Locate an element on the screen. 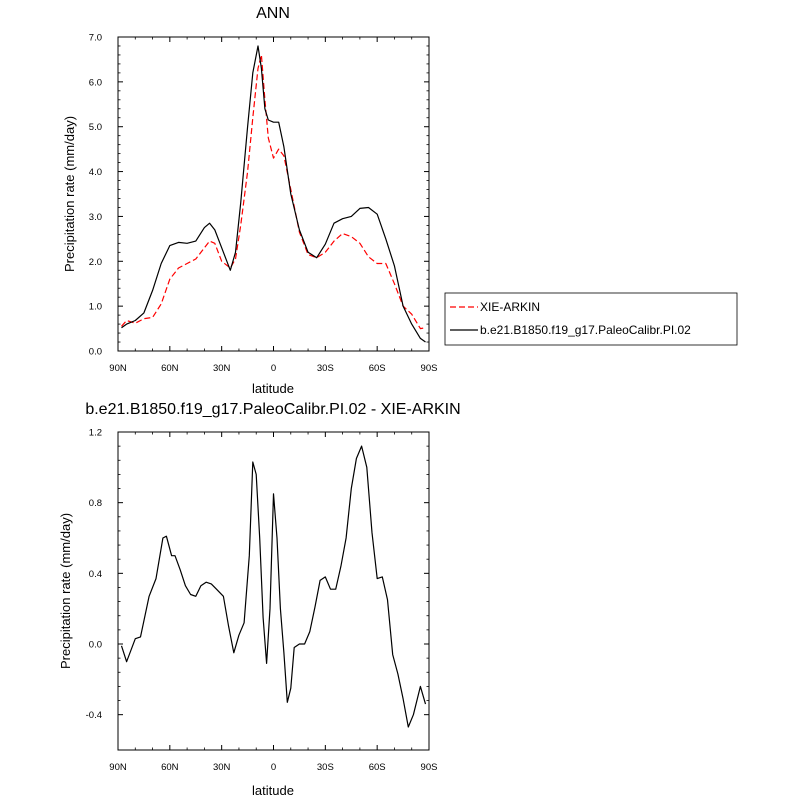 The image size is (800, 800). bottom-y-tick-label: 0.4 is located at coordinates (95, 574).